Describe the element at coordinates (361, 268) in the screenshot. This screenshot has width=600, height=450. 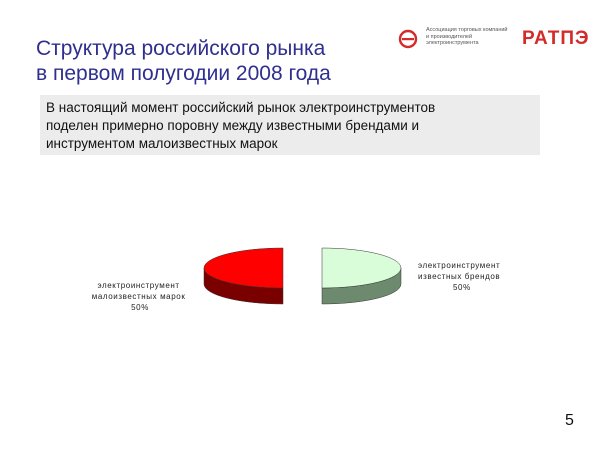
I see `pie-slice-known-brands-top` at that location.